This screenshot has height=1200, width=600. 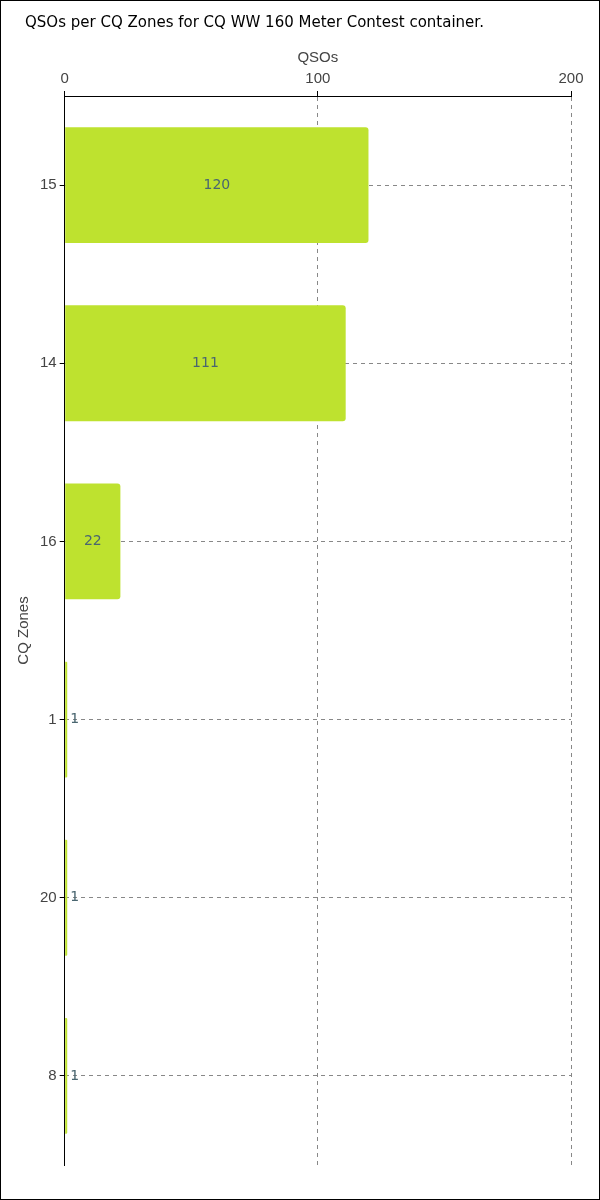 What do you see at coordinates (318, 78) in the screenshot?
I see `x-tick-label: 100` at bounding box center [318, 78].